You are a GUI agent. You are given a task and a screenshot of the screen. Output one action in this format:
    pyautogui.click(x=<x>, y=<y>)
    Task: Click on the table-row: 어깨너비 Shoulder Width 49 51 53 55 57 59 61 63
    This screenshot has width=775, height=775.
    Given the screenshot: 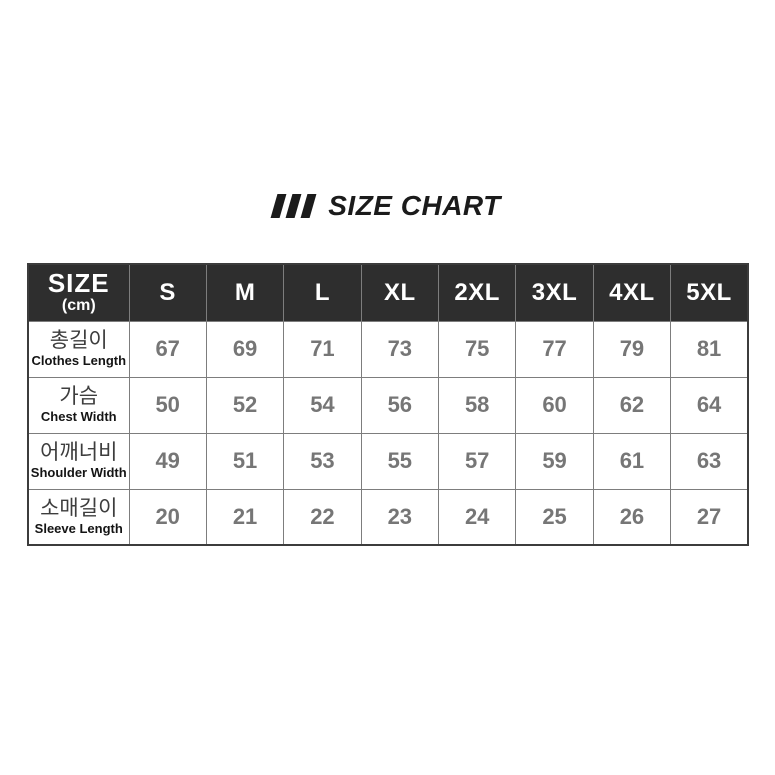 What is the action you would take?
    pyautogui.click(x=388, y=461)
    